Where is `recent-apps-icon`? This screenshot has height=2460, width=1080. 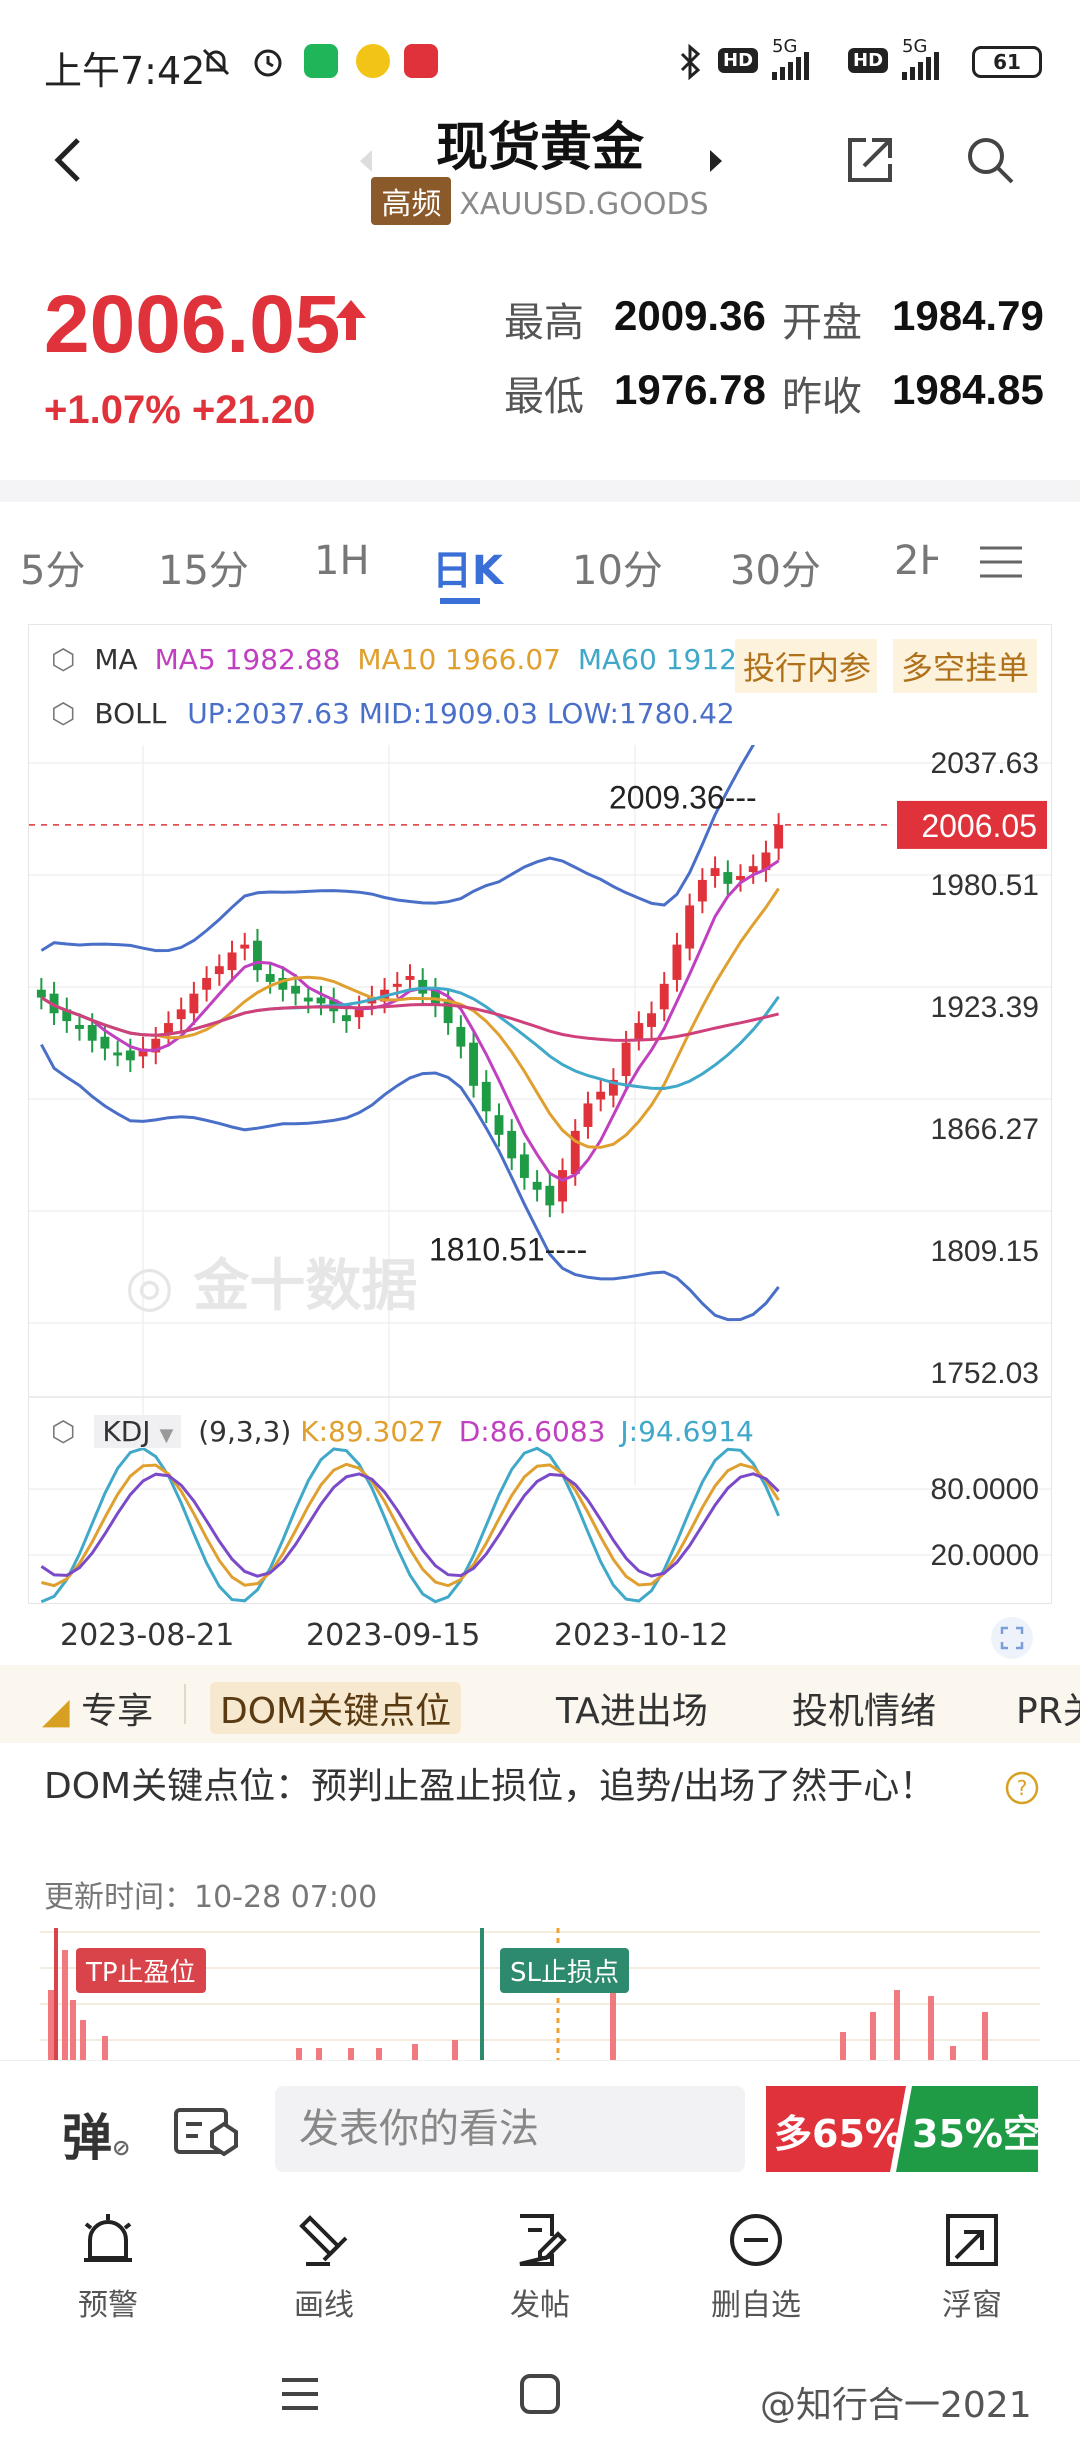
recent-apps-icon is located at coordinates (300, 2394).